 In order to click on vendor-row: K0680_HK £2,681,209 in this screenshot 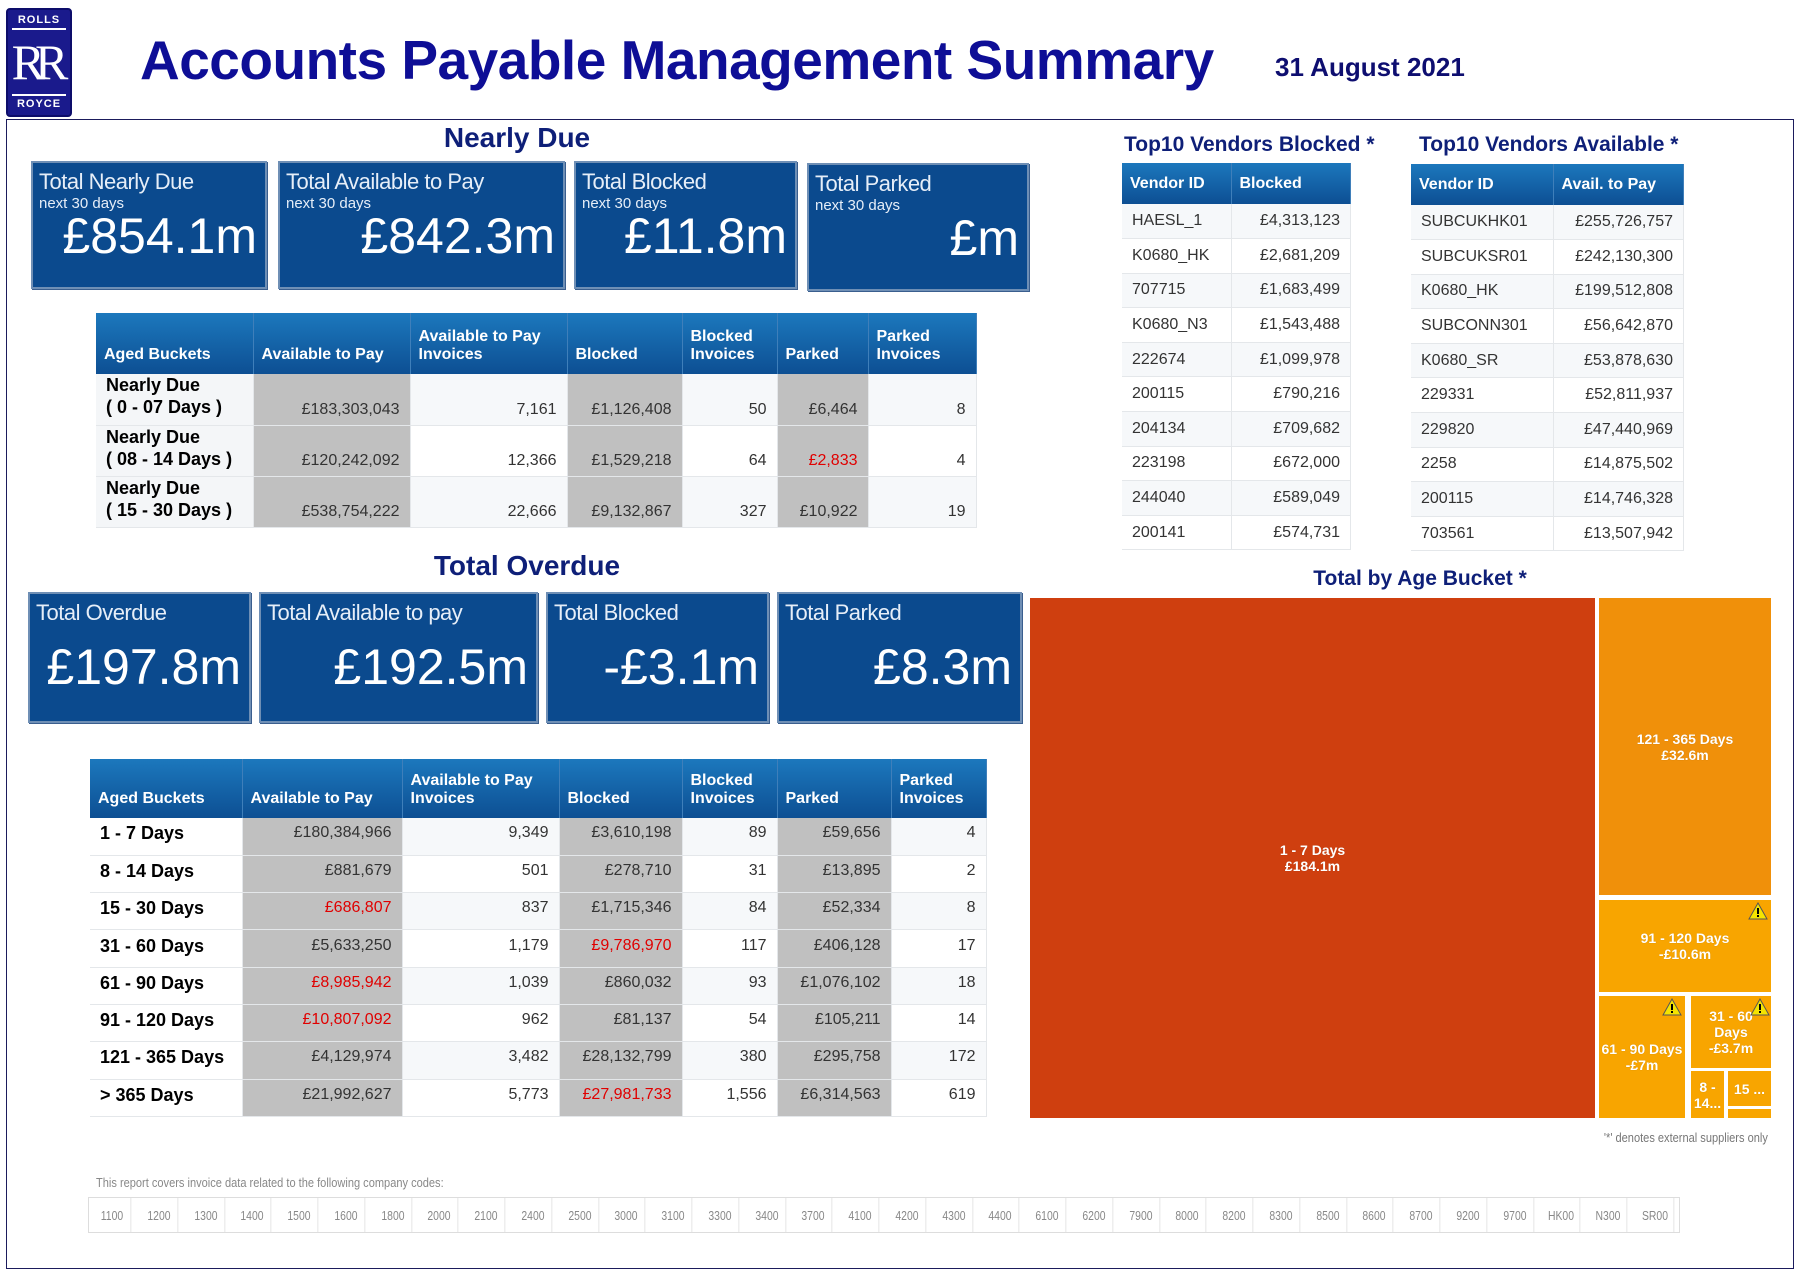, I will do `click(1236, 256)`.